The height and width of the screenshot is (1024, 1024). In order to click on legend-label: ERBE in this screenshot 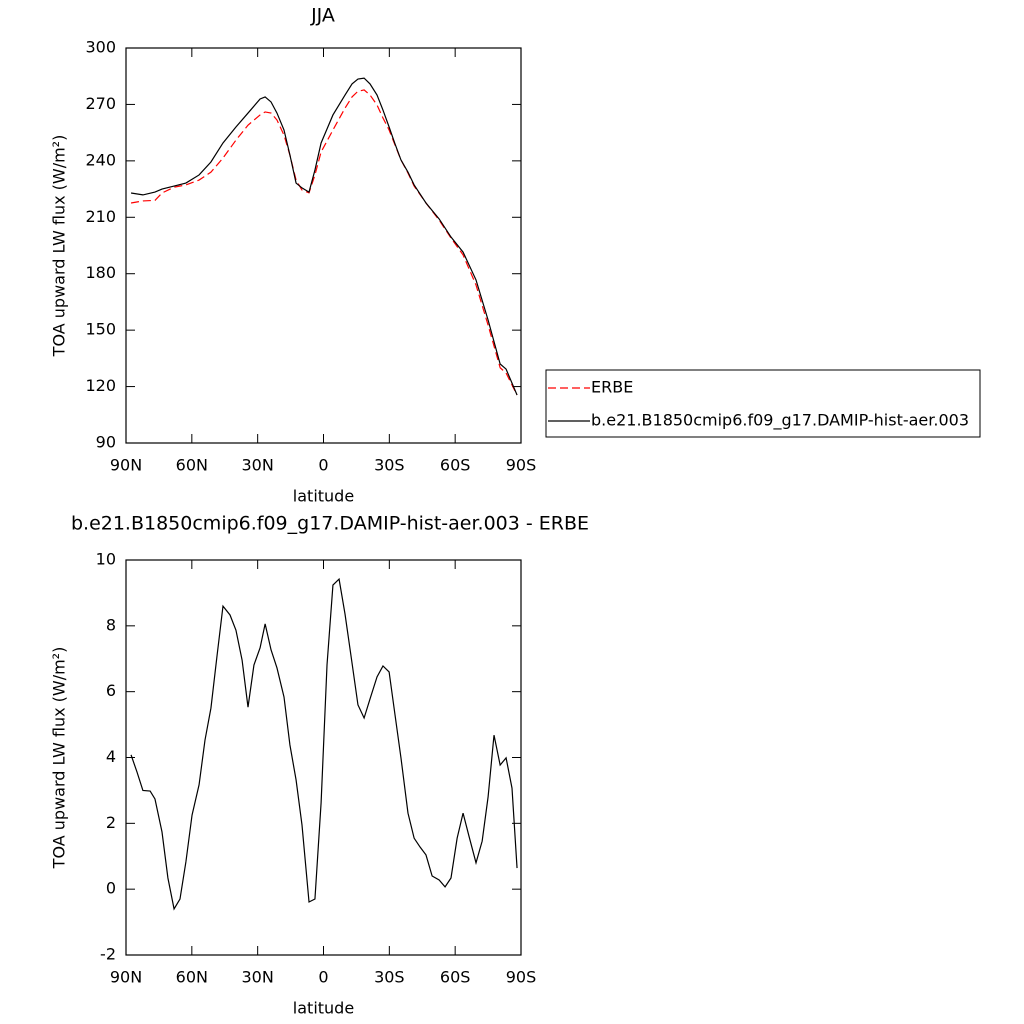, I will do `click(612, 387)`.